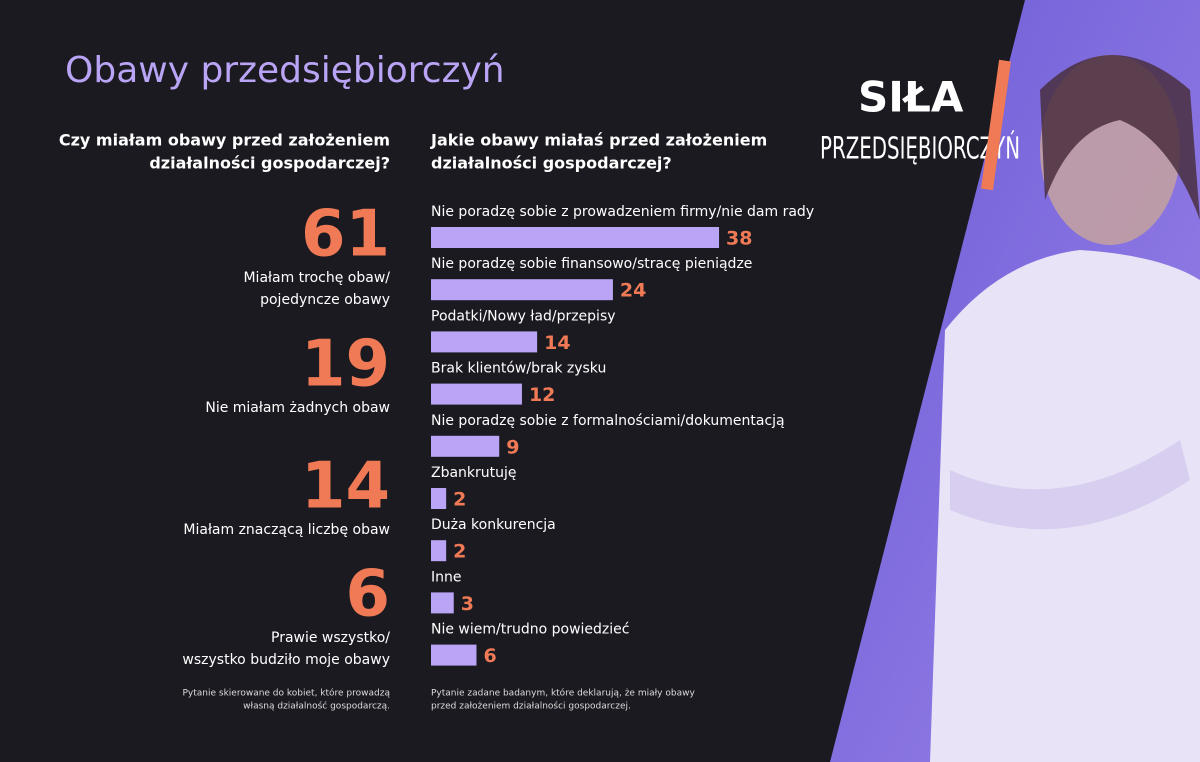  Describe the element at coordinates (330, 638) in the screenshot. I see `stat-label: Prawie wszystko/` at that location.